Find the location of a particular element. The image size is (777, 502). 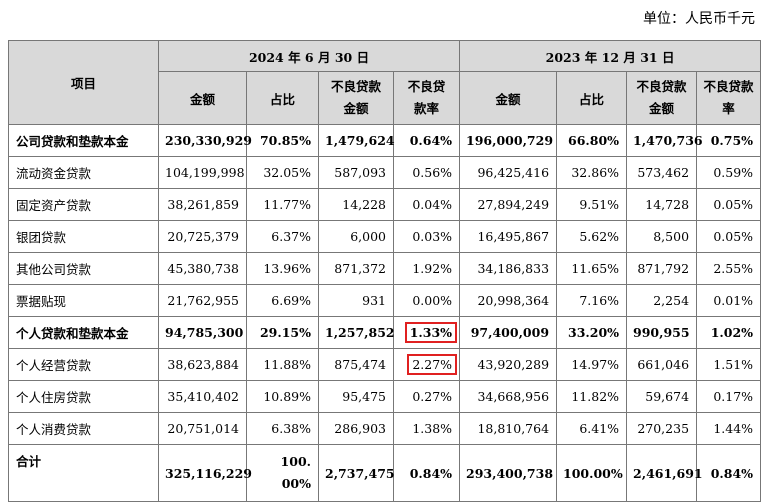

cell-amount-2023: 293,400,738 is located at coordinates (508, 473).